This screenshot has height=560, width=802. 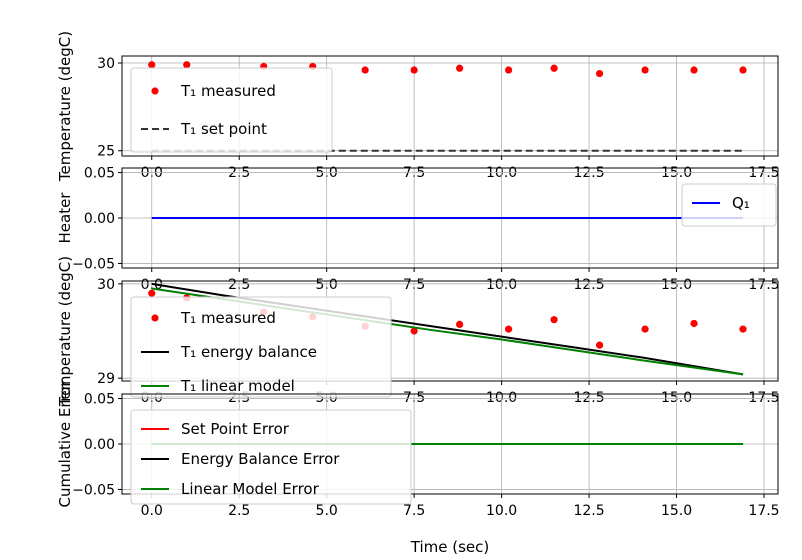 I want to click on x-tick-label: 2.5, so click(x=239, y=511).